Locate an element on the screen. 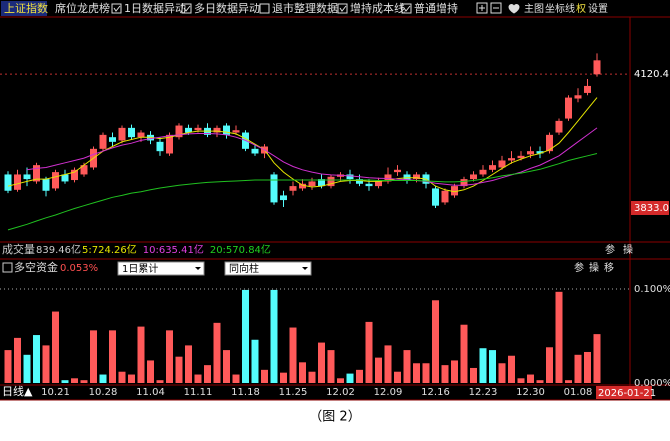 The image size is (670, 441). volume-ma: 5:724.26亿 is located at coordinates (109, 249).